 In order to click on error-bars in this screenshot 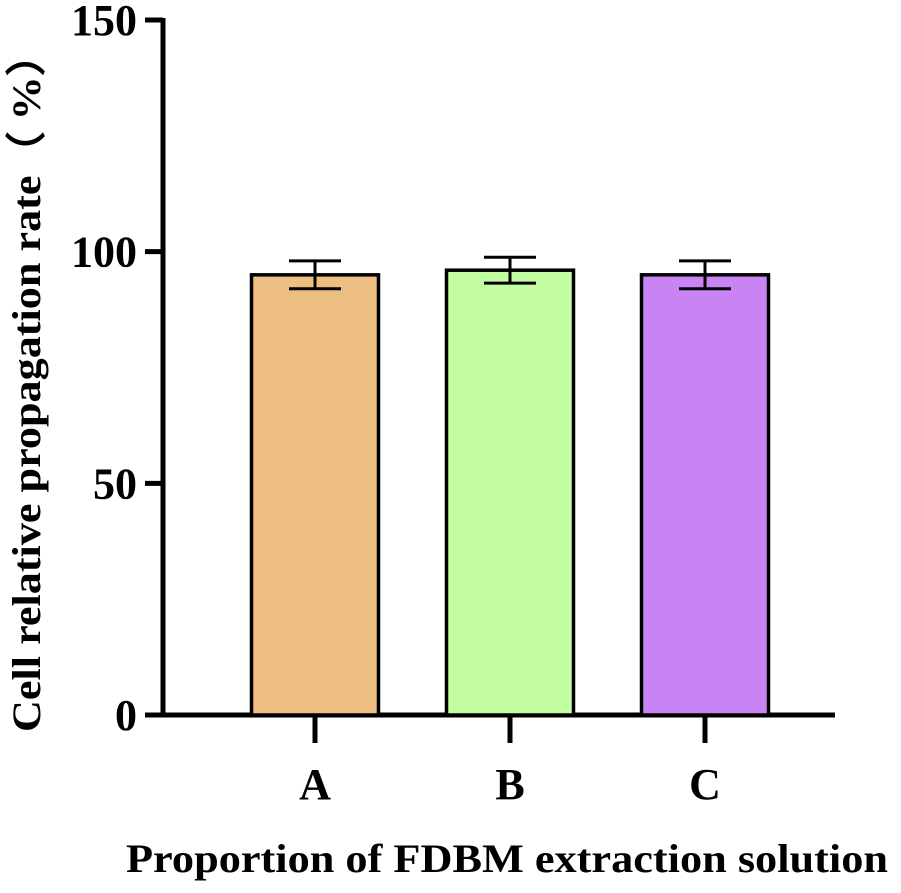, I will do `click(510, 273)`.